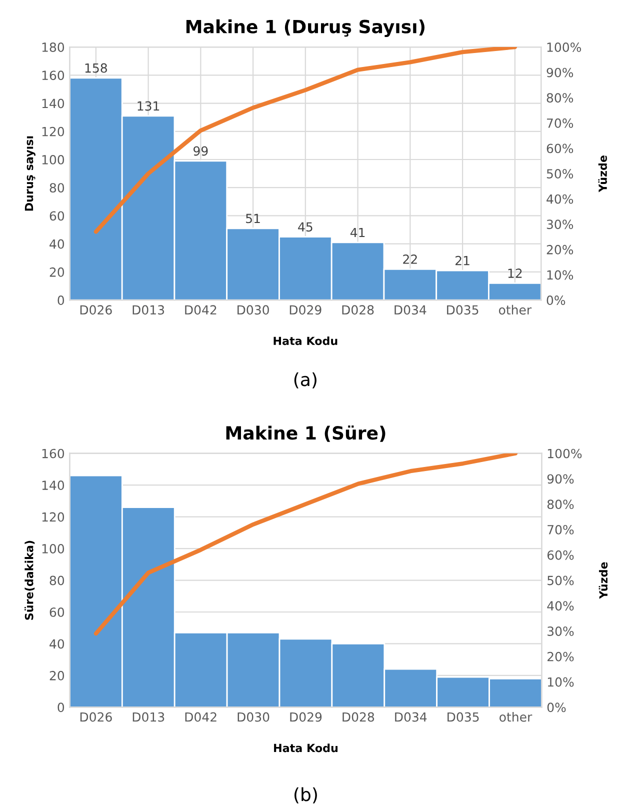  I want to click on data-label: 51, so click(253, 219).